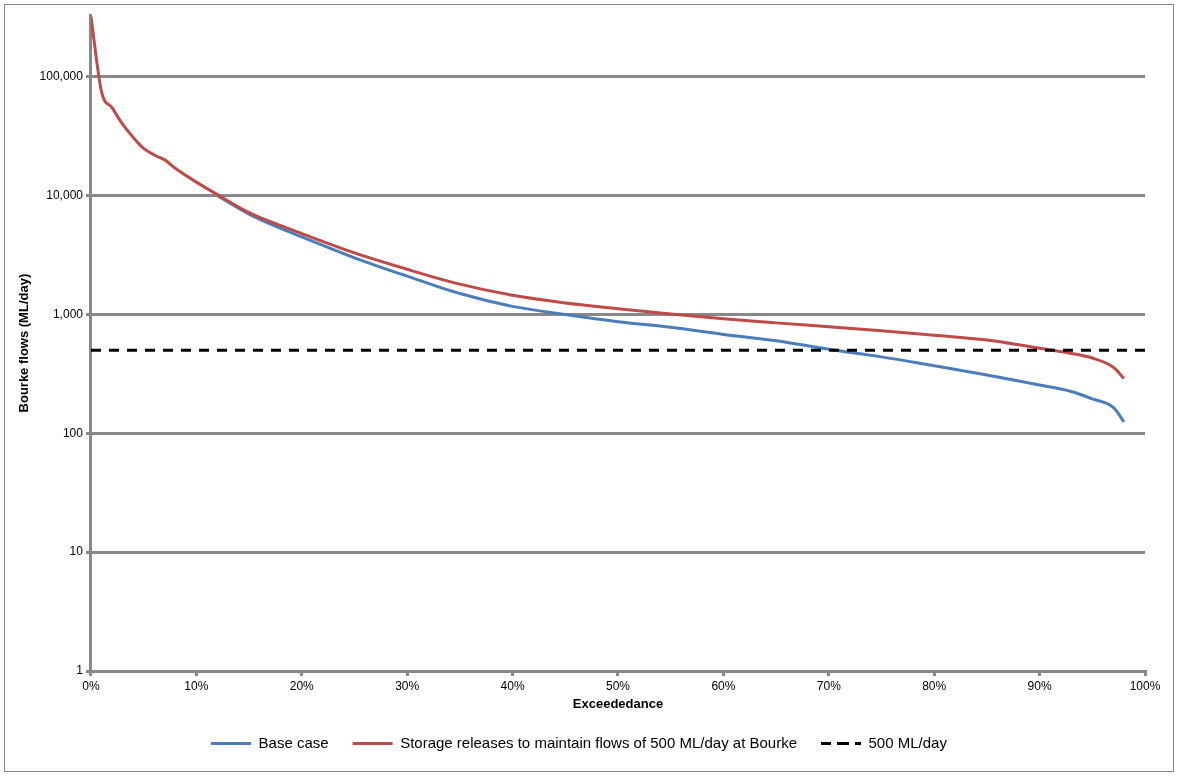  I want to click on y-tick-label: 10,000, so click(65, 194).